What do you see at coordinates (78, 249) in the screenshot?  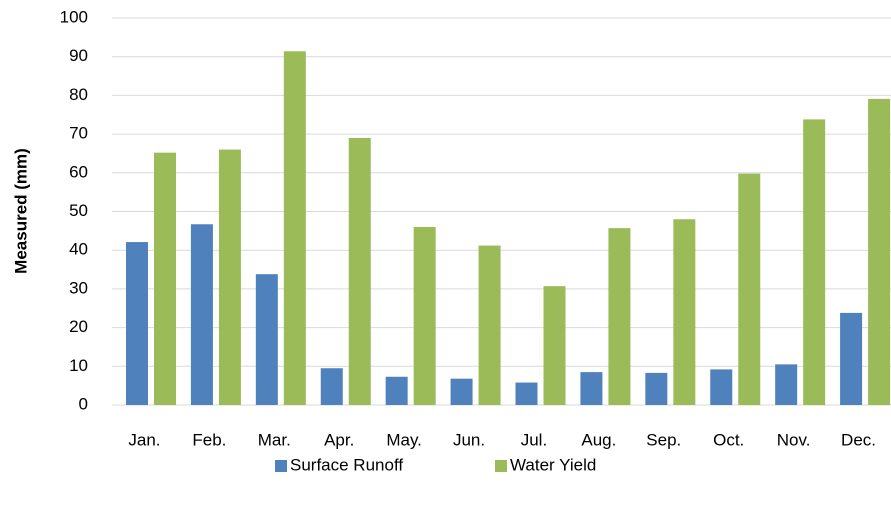 I see `y-tick-label: 40` at bounding box center [78, 249].